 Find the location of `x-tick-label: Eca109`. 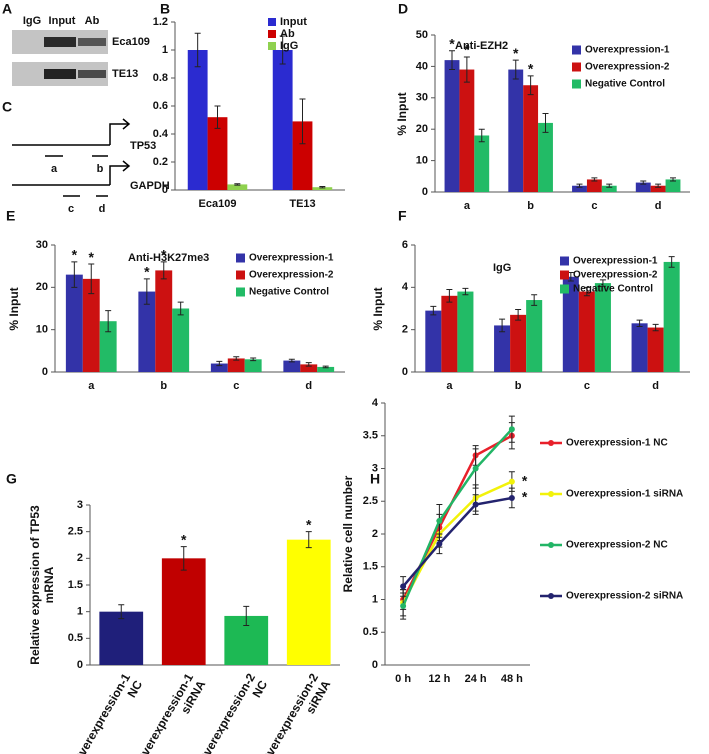

x-tick-label: Eca109 is located at coordinates (218, 204).